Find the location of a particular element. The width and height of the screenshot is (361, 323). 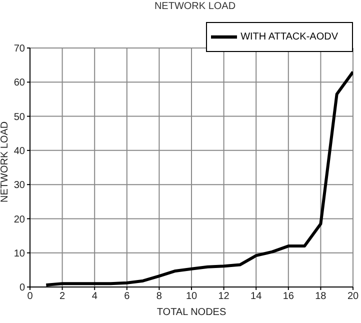

chart-title: NETWORK LOAD is located at coordinates (195, 6).